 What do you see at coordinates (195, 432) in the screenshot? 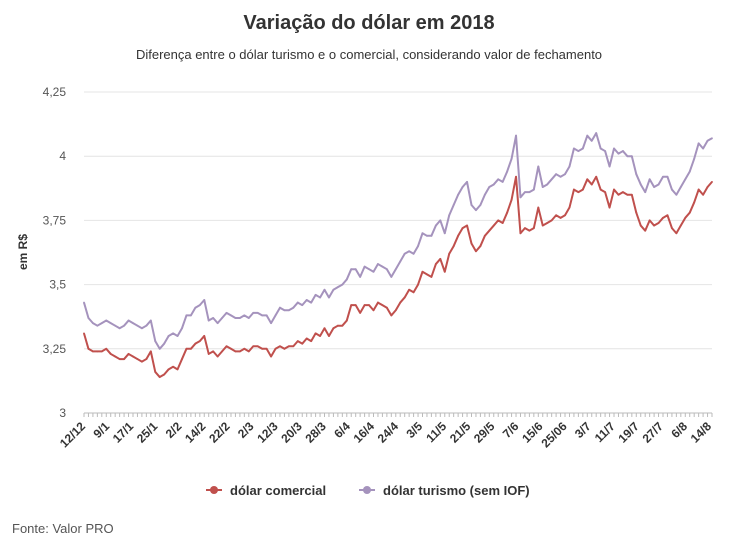
I see `x-tick-label: 14/2` at bounding box center [195, 432].